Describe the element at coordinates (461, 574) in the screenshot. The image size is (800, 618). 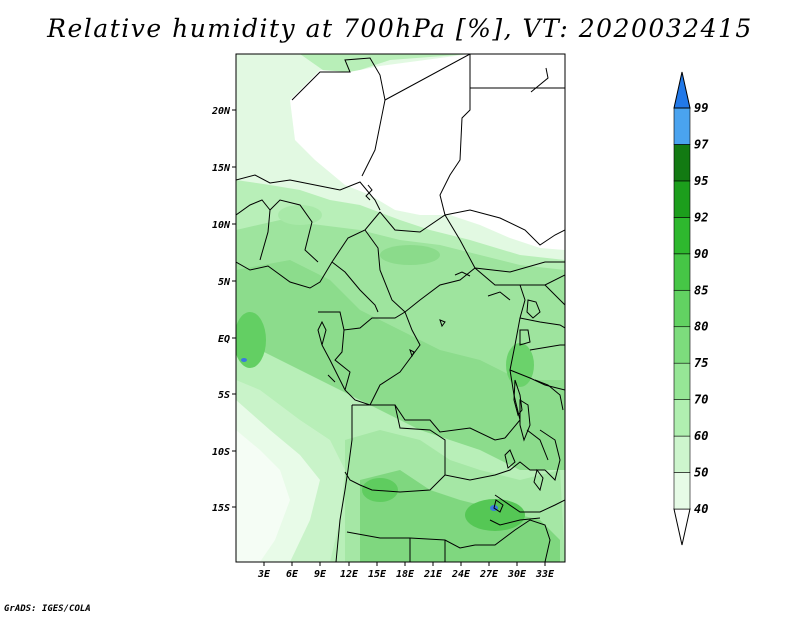
I see `lon-label: 24E` at that location.